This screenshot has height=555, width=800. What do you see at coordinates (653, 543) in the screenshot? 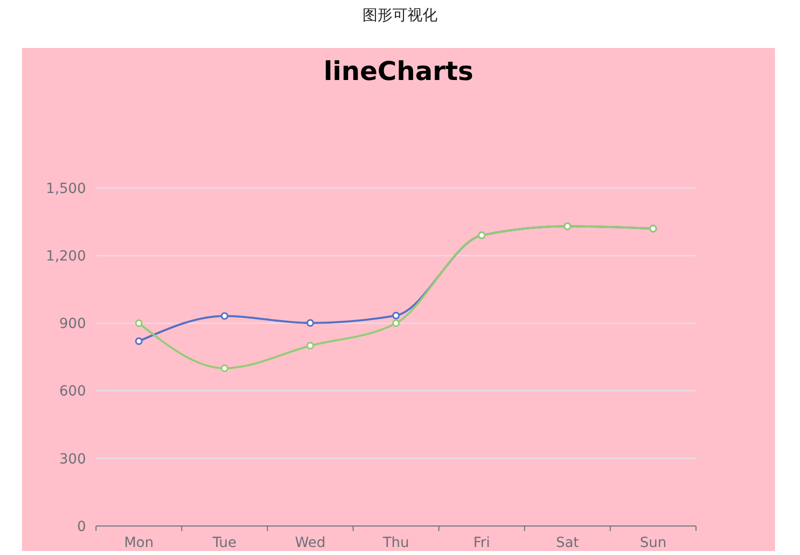
I see `x-tick-label: Sun` at bounding box center [653, 543].